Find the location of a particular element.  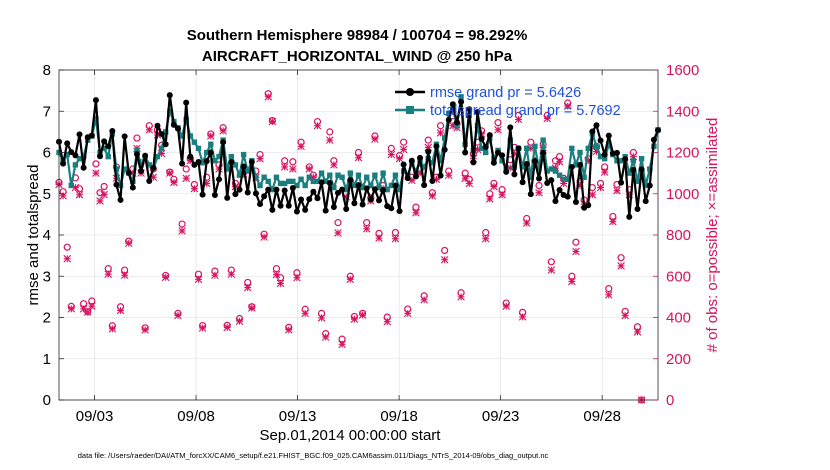

y-left-tick-label: 5 is located at coordinates (47, 194).